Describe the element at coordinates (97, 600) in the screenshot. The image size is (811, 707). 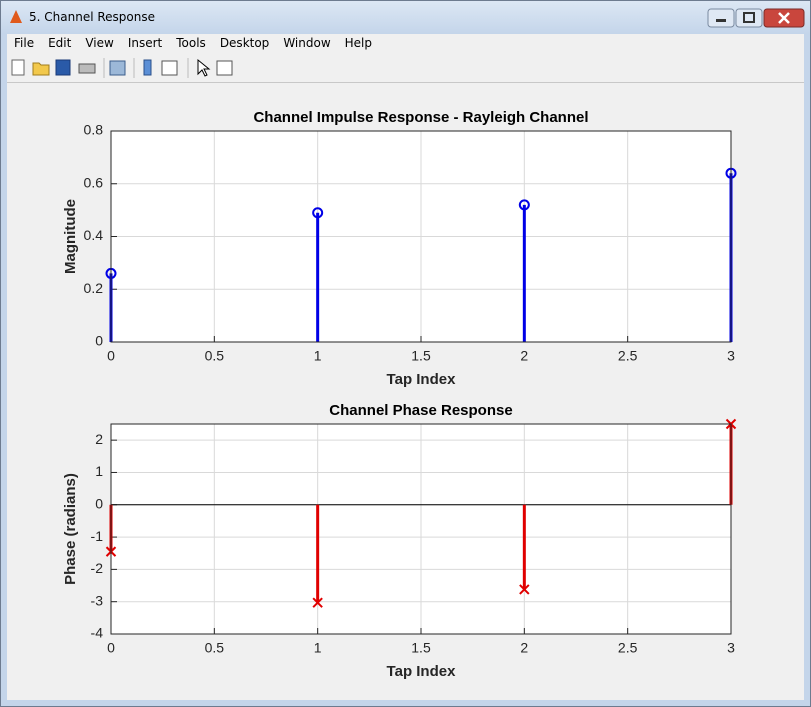
I see `y-tick-label: -3` at that location.